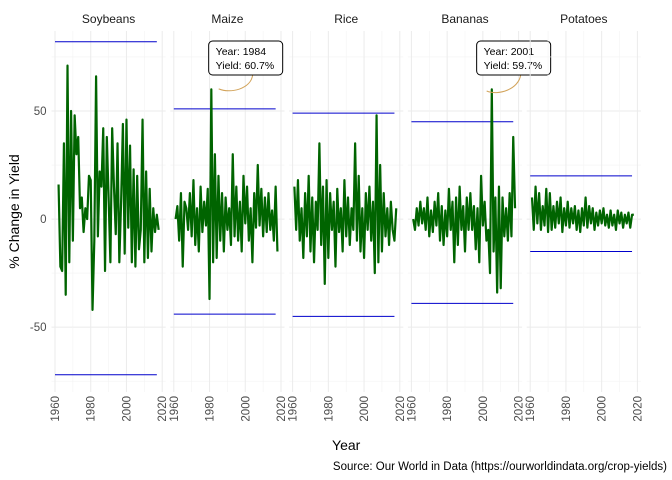 This screenshot has width=672, height=480. What do you see at coordinates (241, 52) in the screenshot?
I see `annotation-year: Year: 1984` at bounding box center [241, 52].